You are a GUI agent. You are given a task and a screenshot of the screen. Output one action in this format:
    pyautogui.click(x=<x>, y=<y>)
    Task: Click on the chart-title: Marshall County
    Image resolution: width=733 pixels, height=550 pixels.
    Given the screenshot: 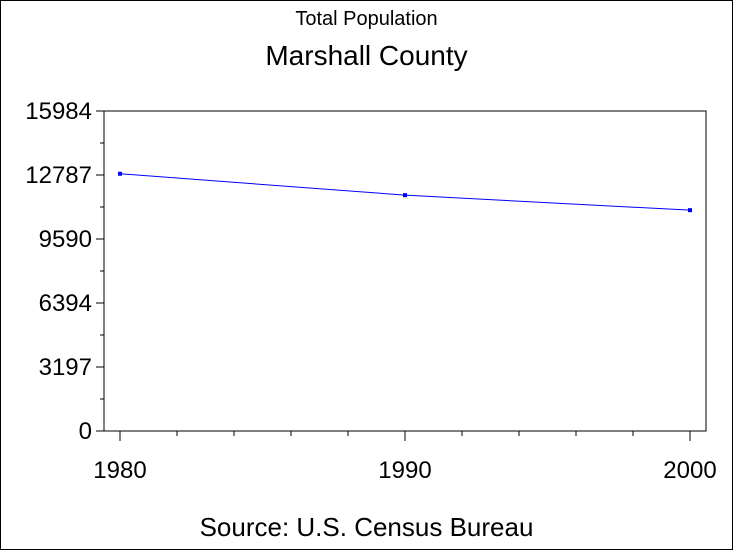 What is the action you would take?
    pyautogui.click(x=366, y=55)
    